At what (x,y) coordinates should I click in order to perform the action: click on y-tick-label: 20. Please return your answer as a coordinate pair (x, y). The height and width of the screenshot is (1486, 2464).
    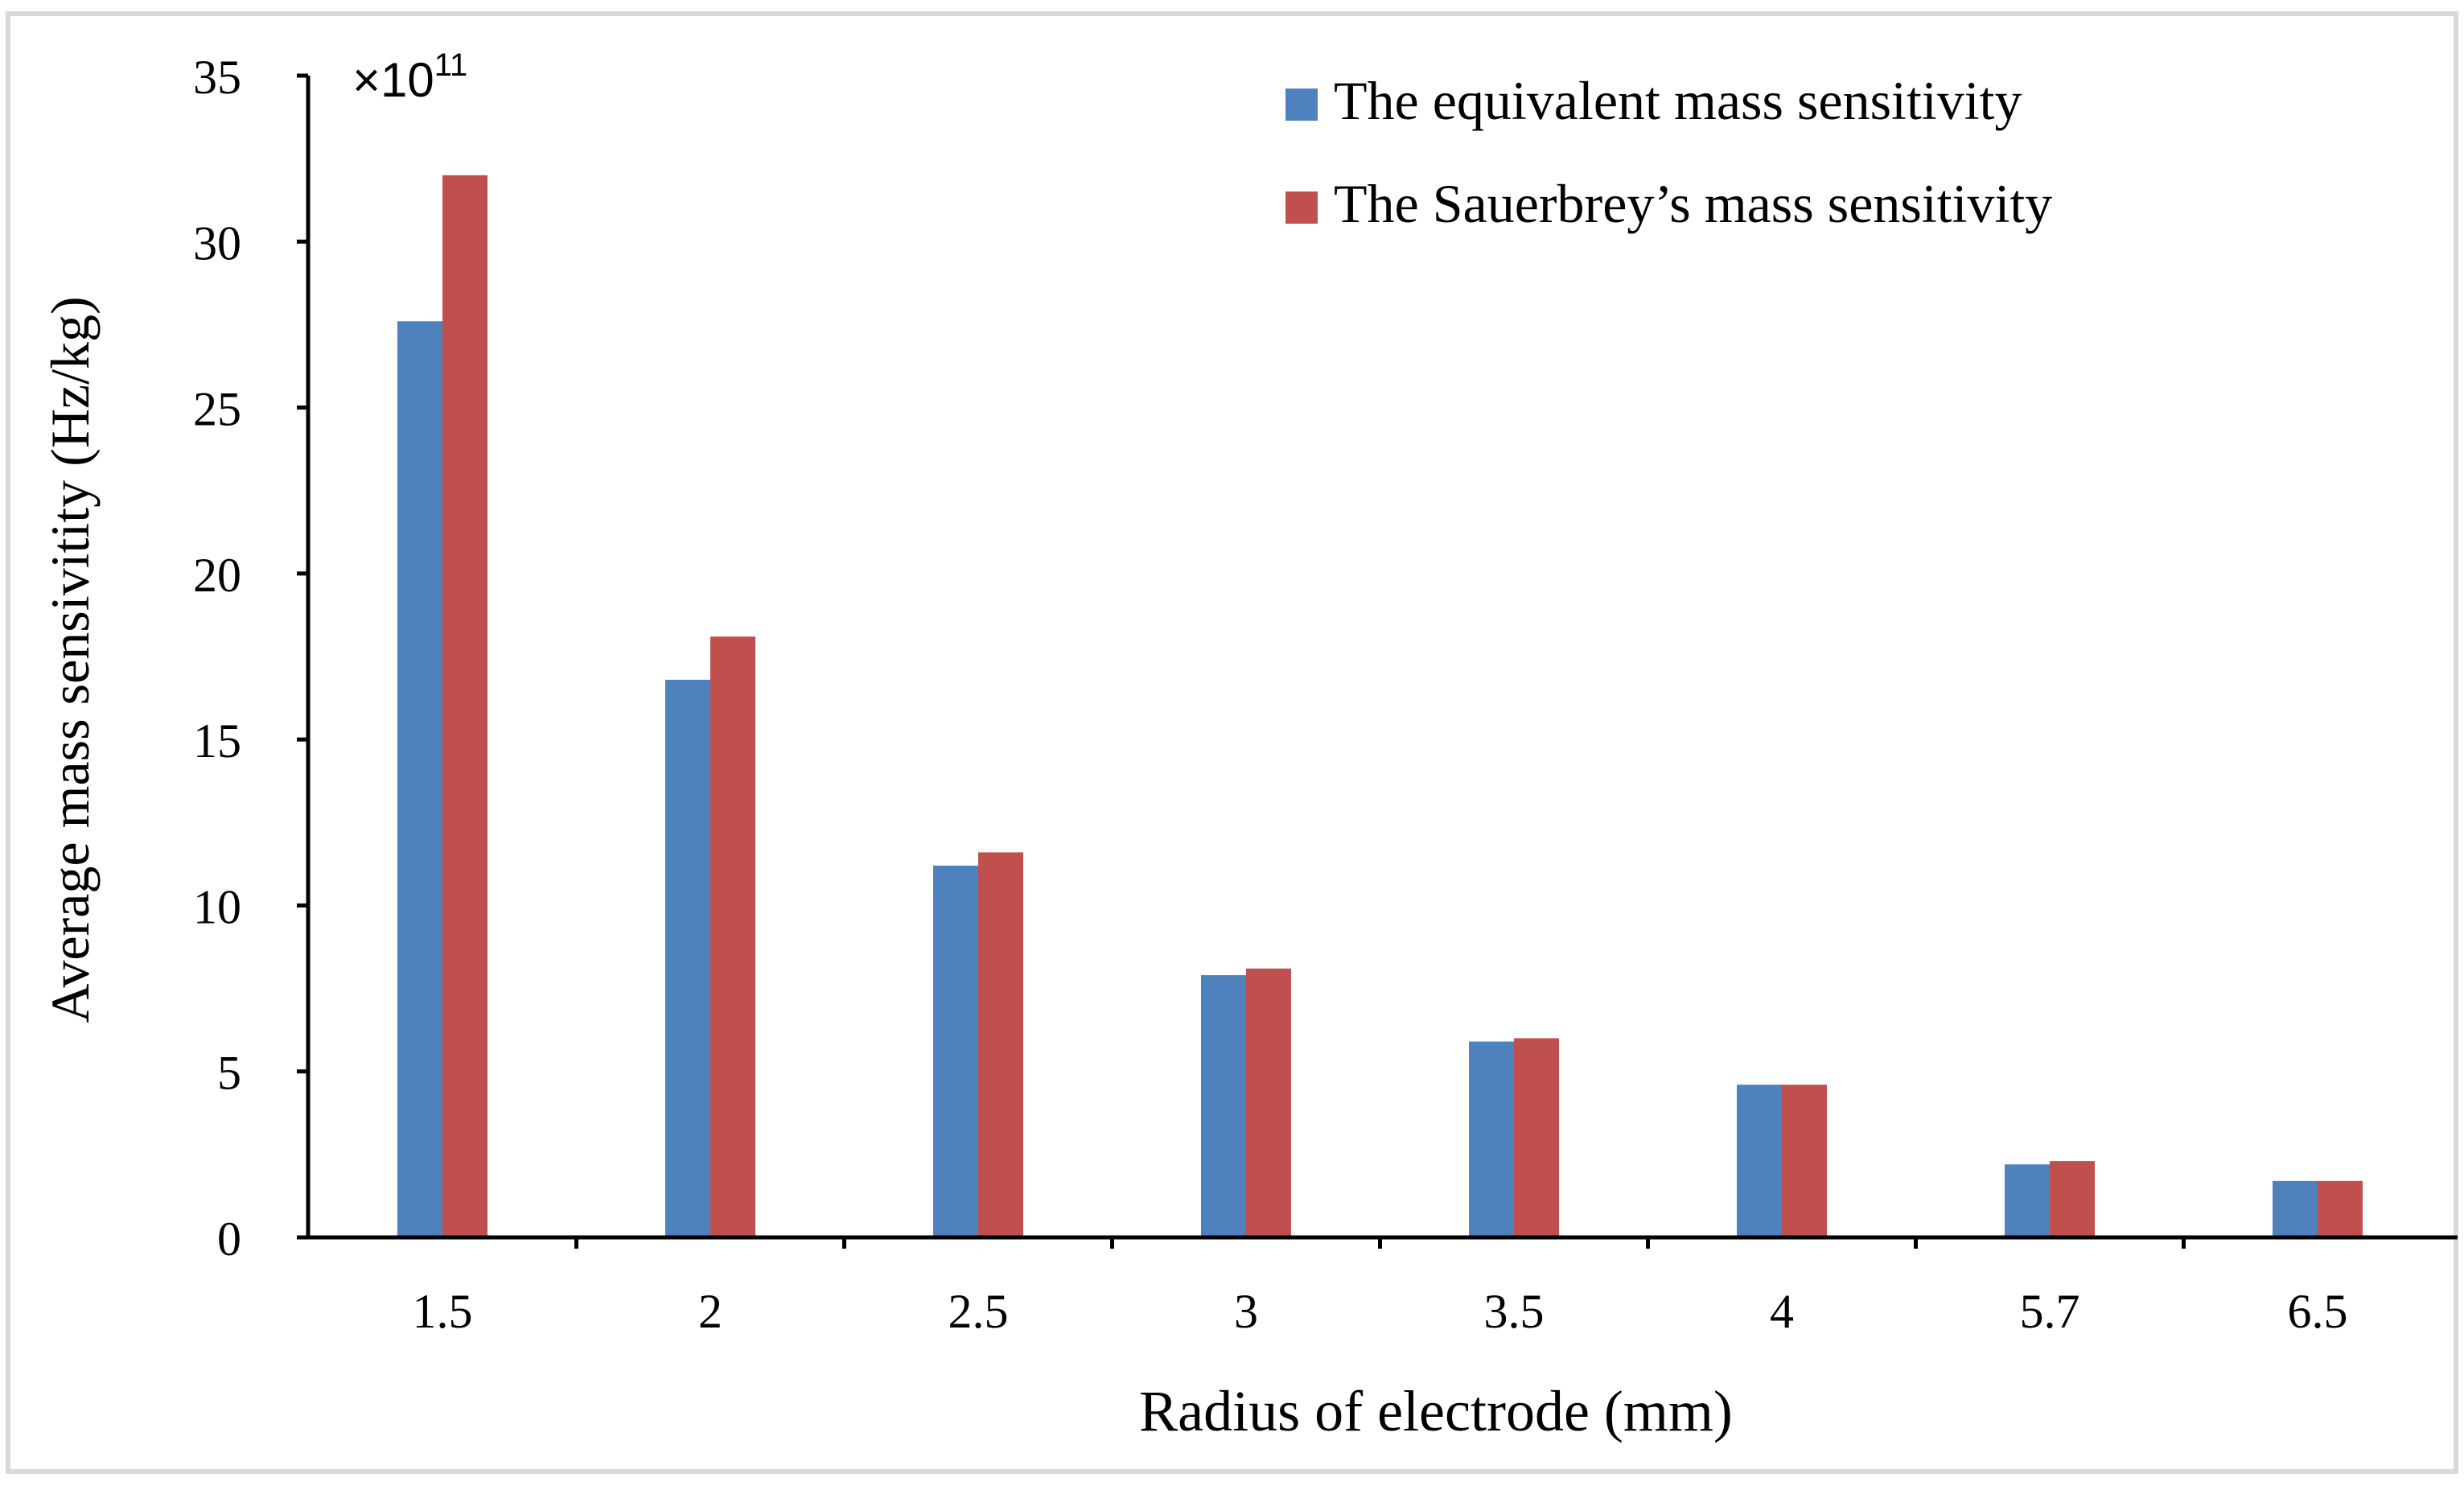
    Looking at the image, I should click on (217, 575).